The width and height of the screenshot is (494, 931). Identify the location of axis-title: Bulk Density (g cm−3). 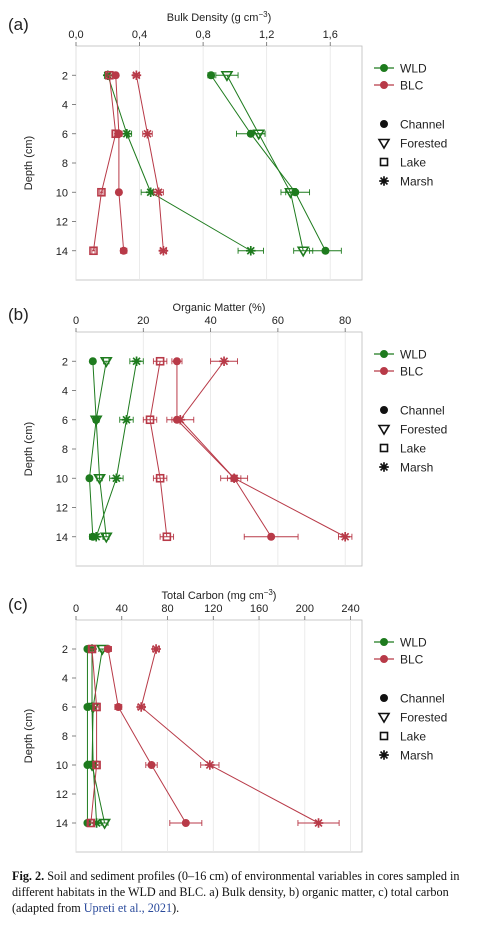
(219, 17).